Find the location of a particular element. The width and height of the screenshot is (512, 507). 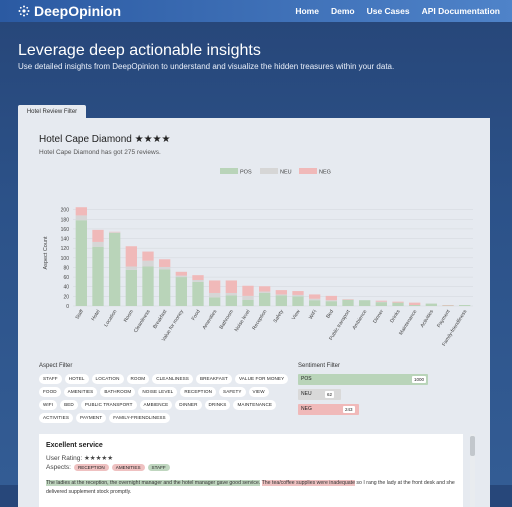

aspect-chip: BATHROOM is located at coordinates (118, 392).